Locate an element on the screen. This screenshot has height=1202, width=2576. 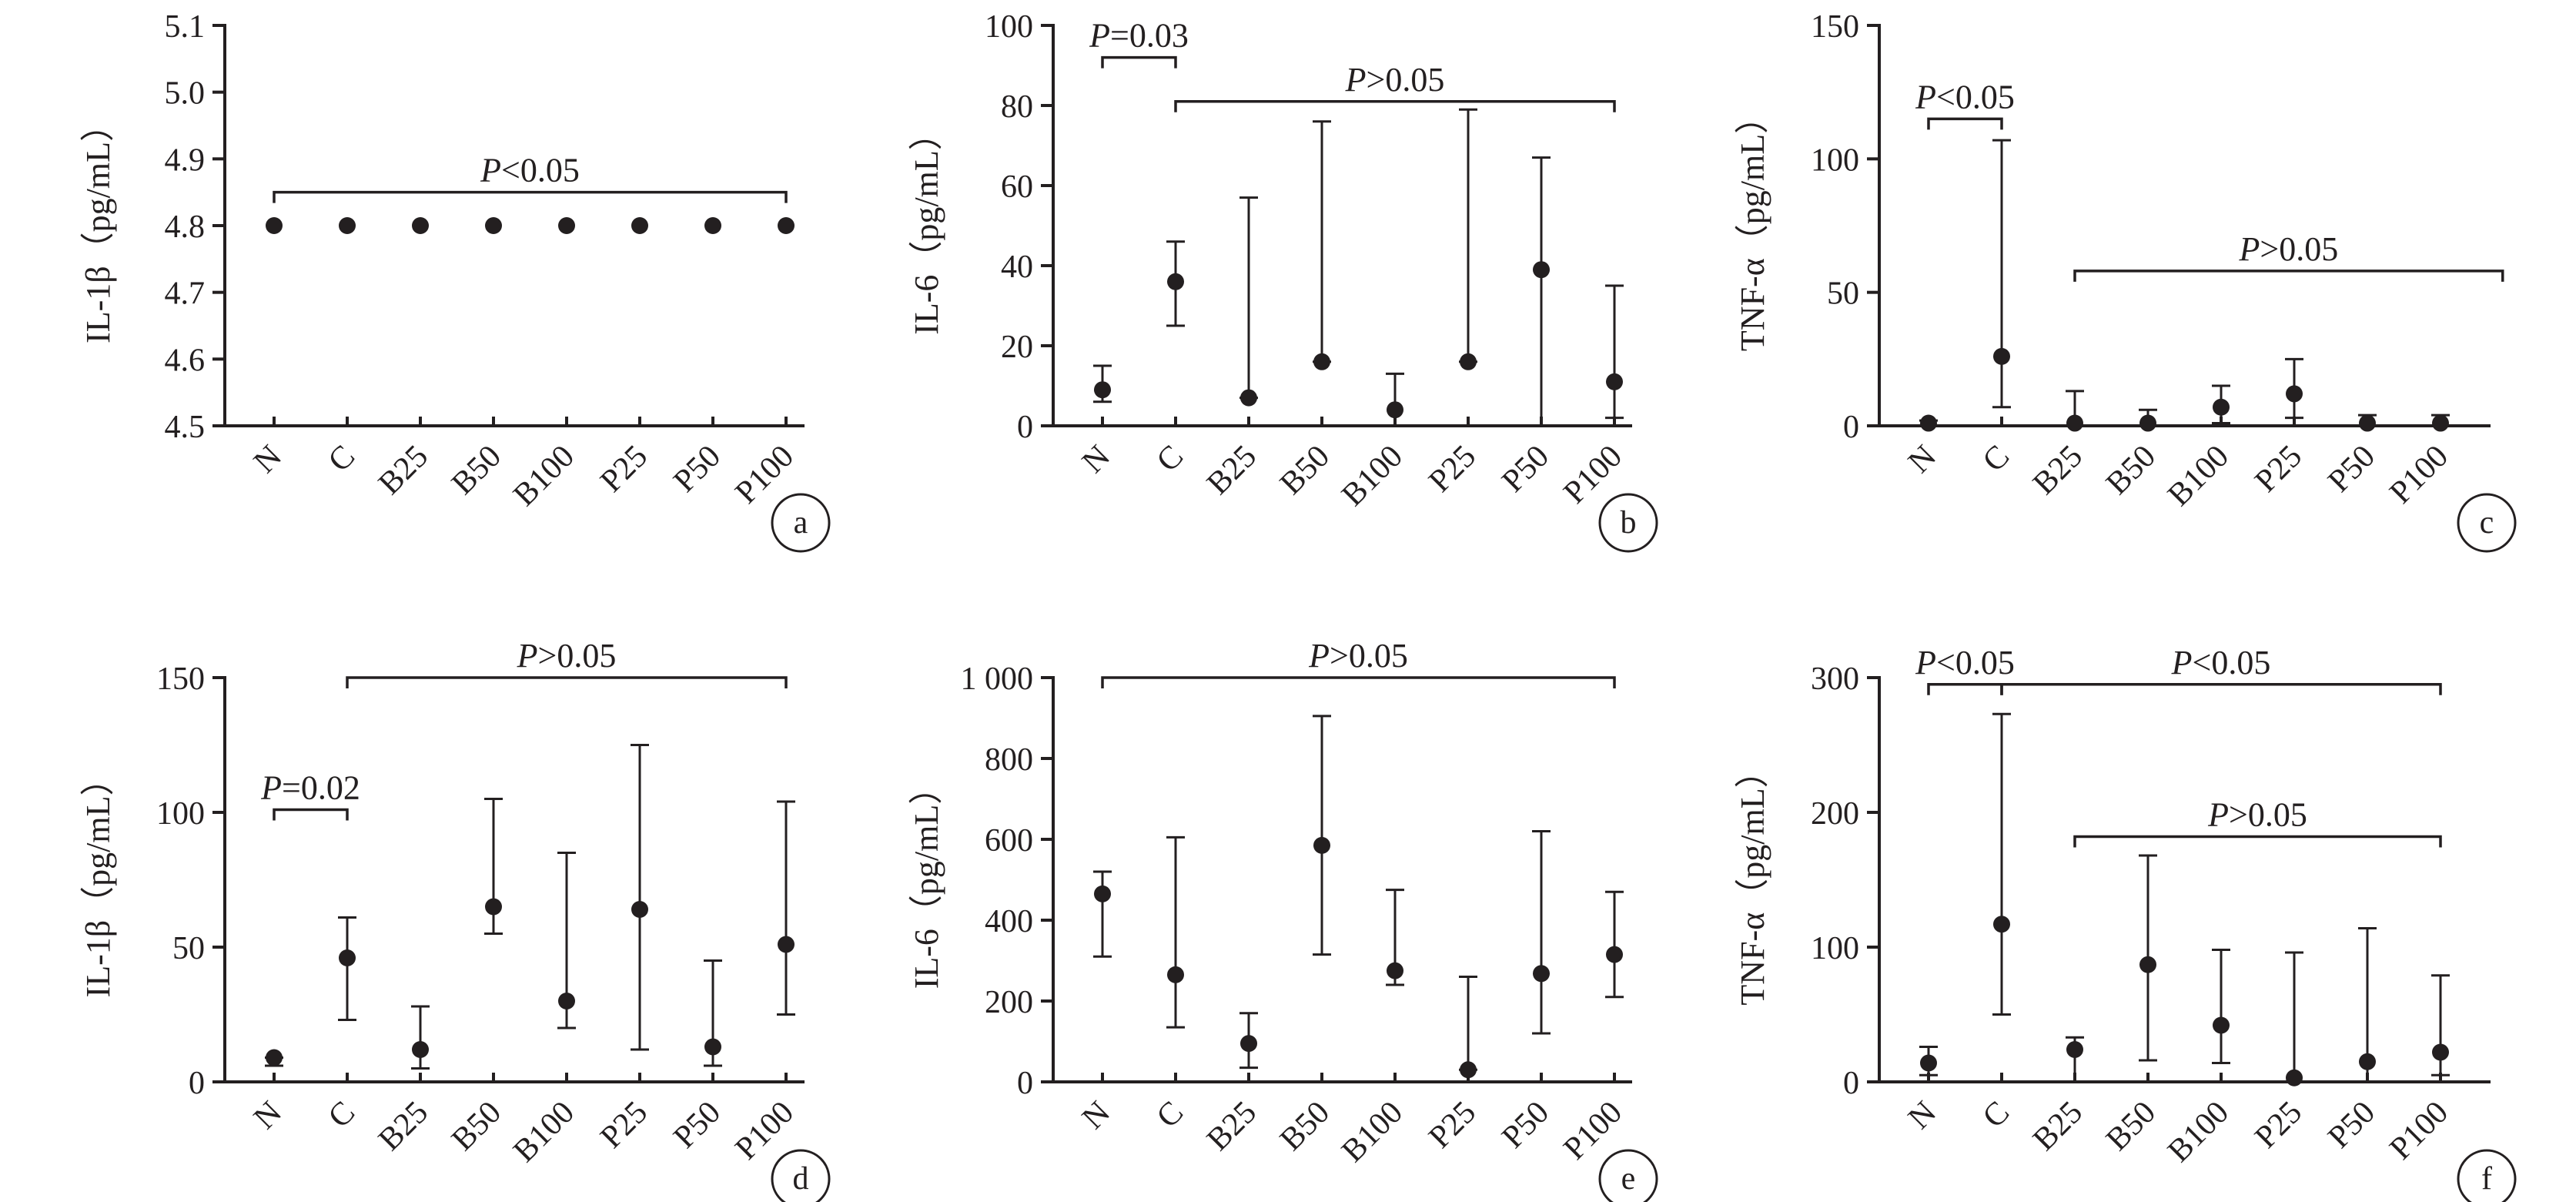
y-tick-label: 60 is located at coordinates (1017, 187).